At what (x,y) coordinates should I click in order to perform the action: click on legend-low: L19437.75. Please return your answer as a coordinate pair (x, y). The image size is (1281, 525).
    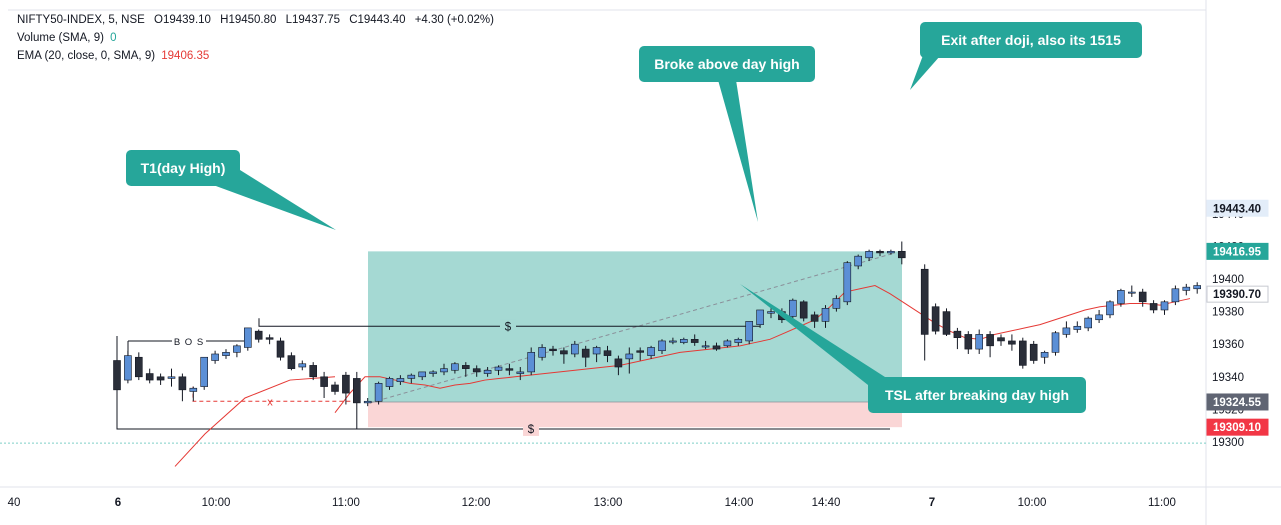
    Looking at the image, I should click on (312, 20).